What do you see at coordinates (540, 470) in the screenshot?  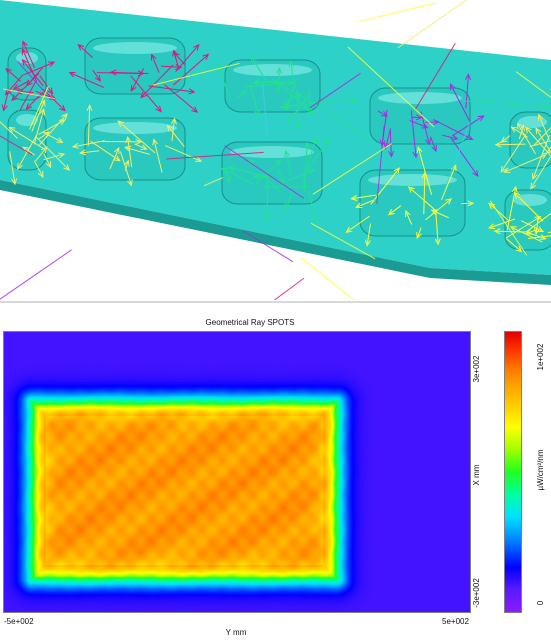 I see `colorbar-title: µW/cm²/nm` at bounding box center [540, 470].